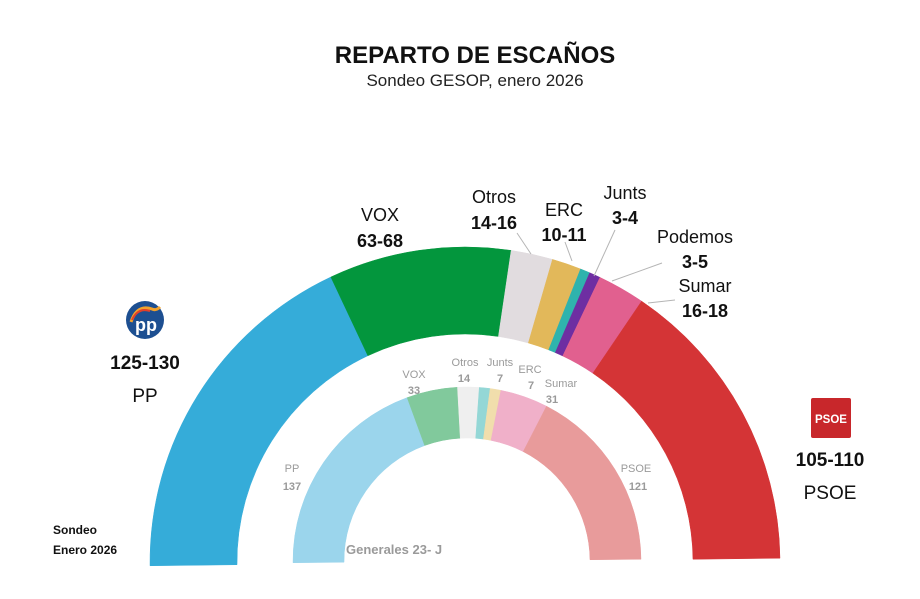 The image size is (920, 599). I want to click on seat-range: 14-16, so click(494, 223).